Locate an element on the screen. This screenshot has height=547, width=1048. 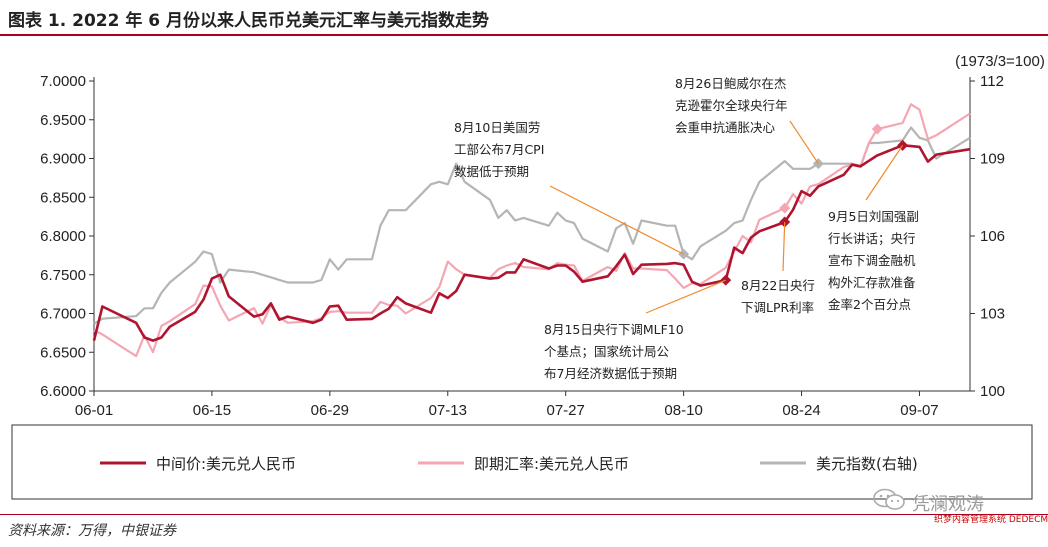
y-left-tick-label: 6.7500 is located at coordinates (63, 275).